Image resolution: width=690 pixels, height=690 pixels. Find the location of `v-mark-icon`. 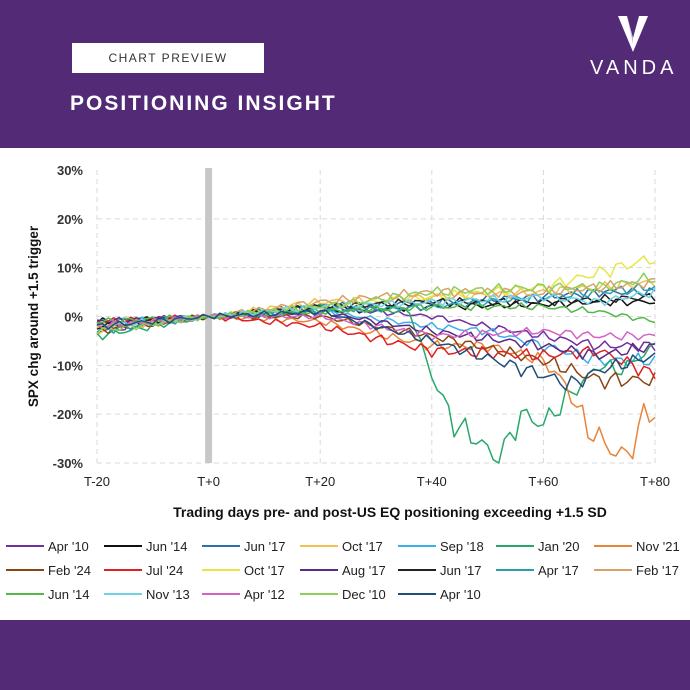

v-mark-icon is located at coordinates (633, 34).